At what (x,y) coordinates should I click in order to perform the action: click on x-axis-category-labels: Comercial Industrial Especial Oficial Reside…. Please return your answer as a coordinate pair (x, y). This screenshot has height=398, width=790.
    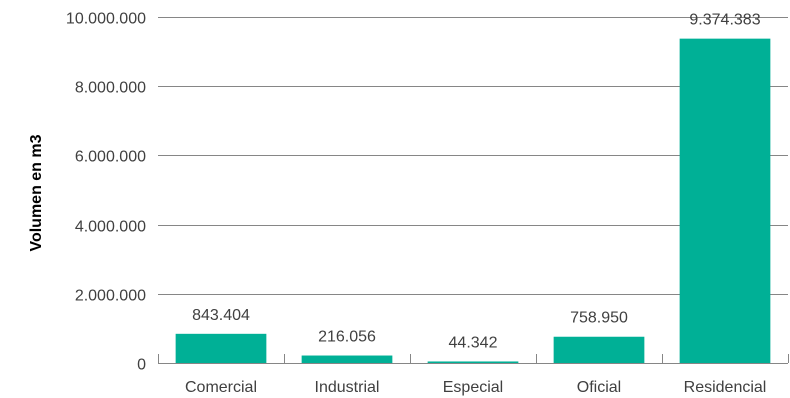
    Looking at the image, I should click on (475, 387).